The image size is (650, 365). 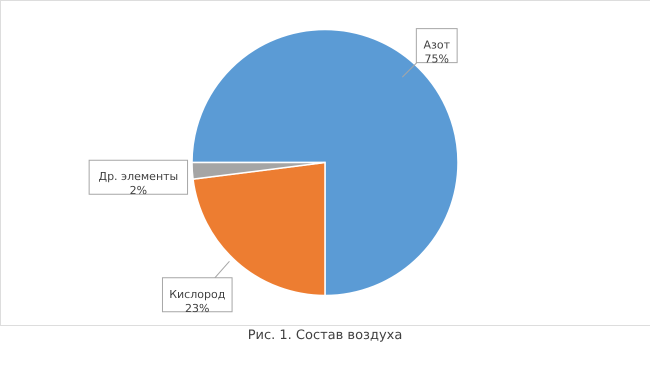 What do you see at coordinates (436, 59) in the screenshot?
I see `data-label: 75%` at bounding box center [436, 59].